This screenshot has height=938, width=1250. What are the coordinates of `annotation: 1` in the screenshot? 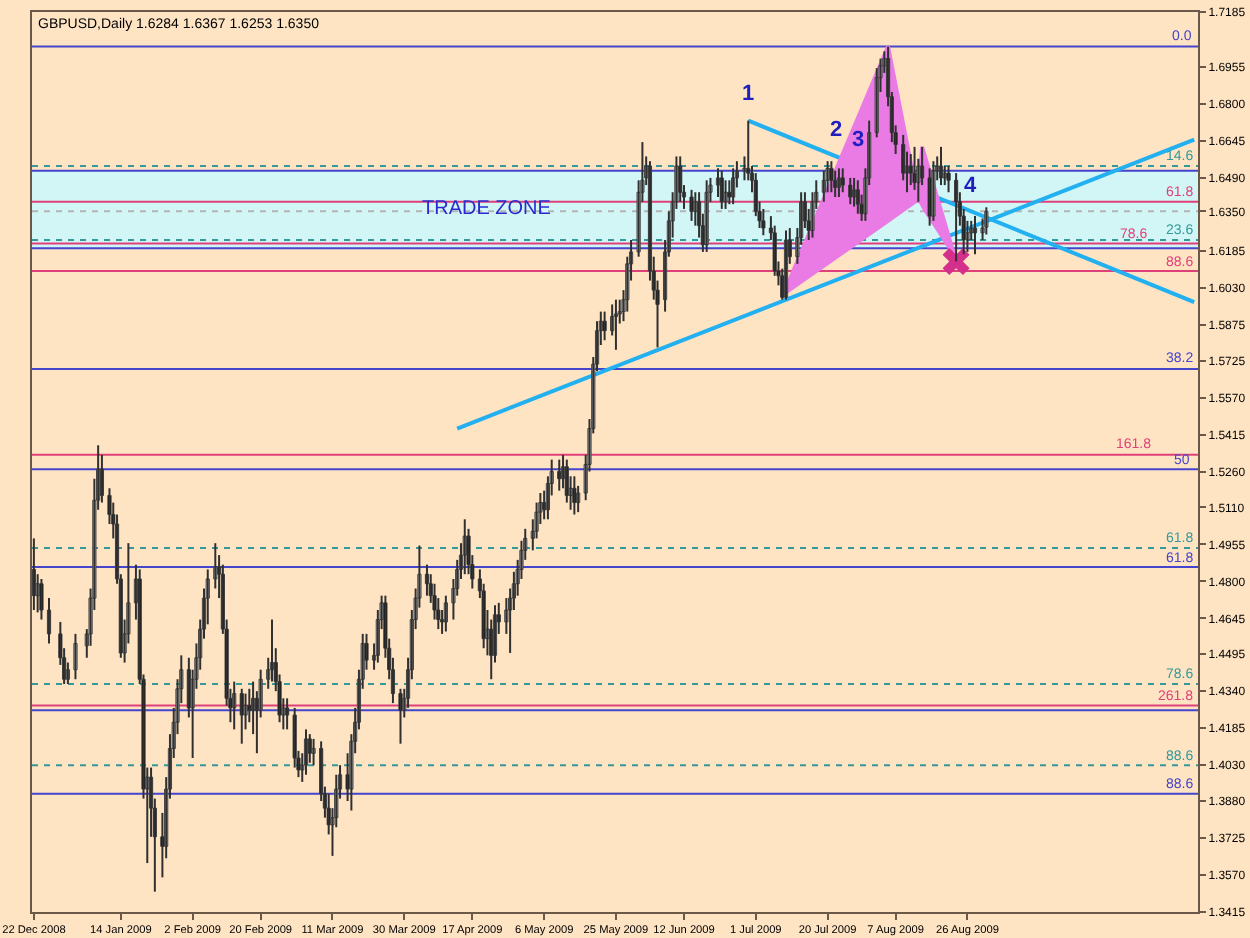 It's located at (748, 94).